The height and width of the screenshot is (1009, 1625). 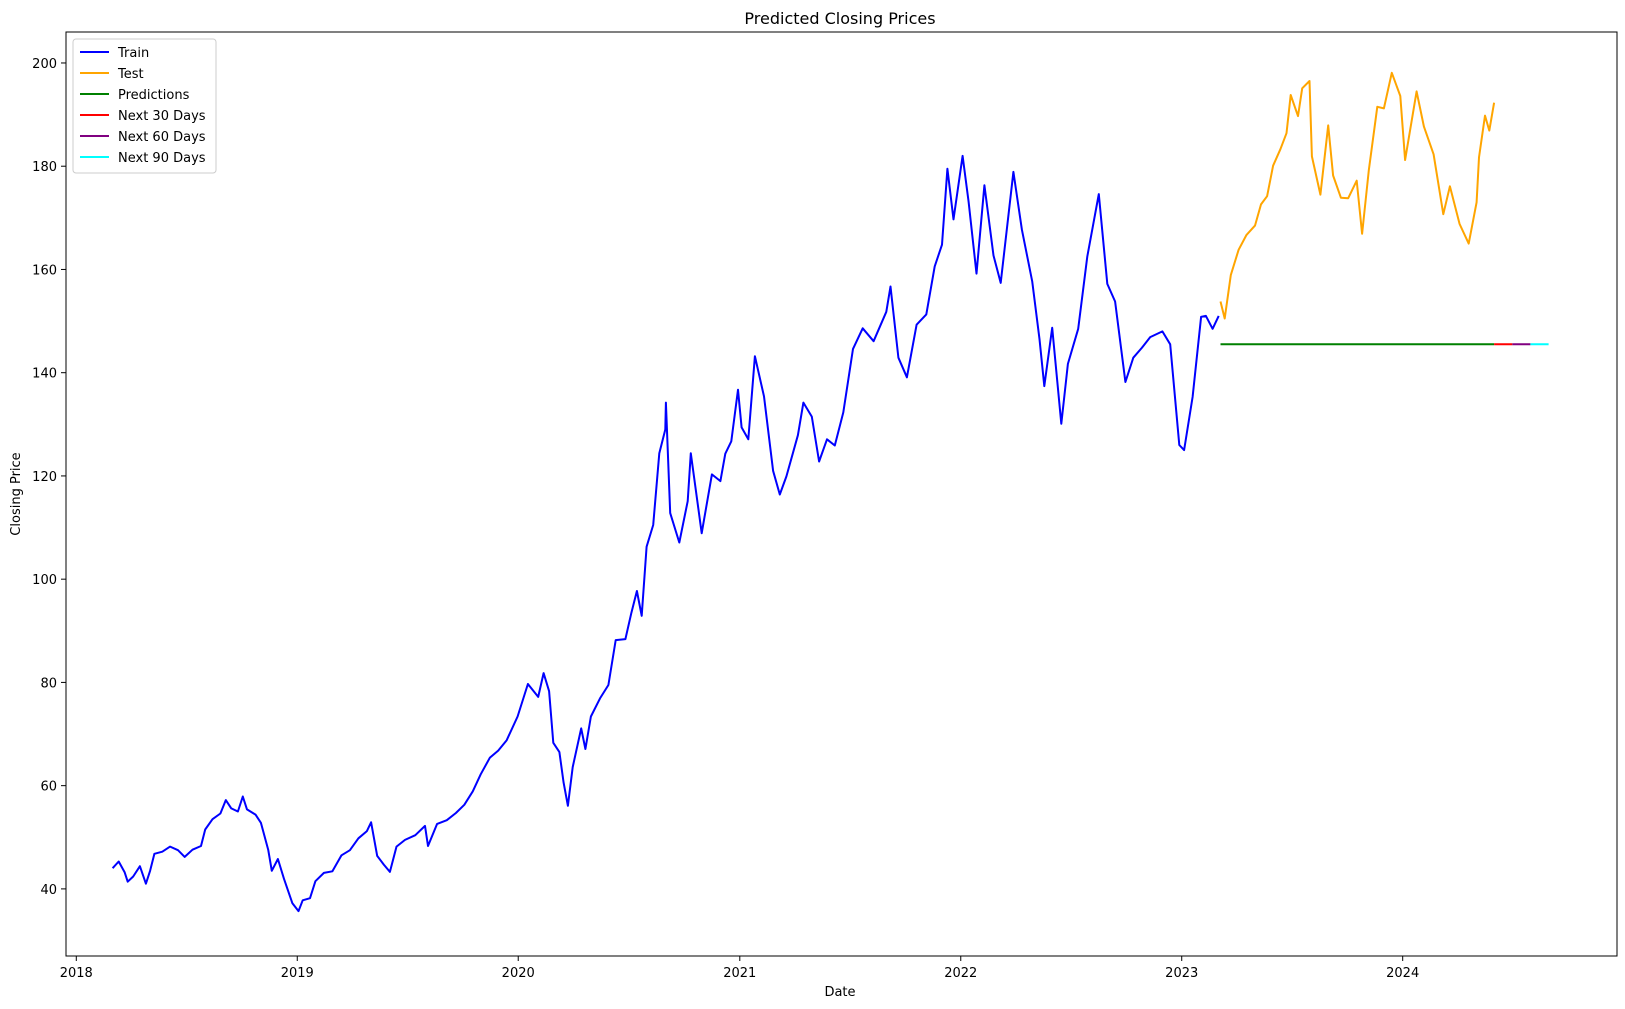 What do you see at coordinates (1181, 973) in the screenshot?
I see `x-tick-label: 2023` at bounding box center [1181, 973].